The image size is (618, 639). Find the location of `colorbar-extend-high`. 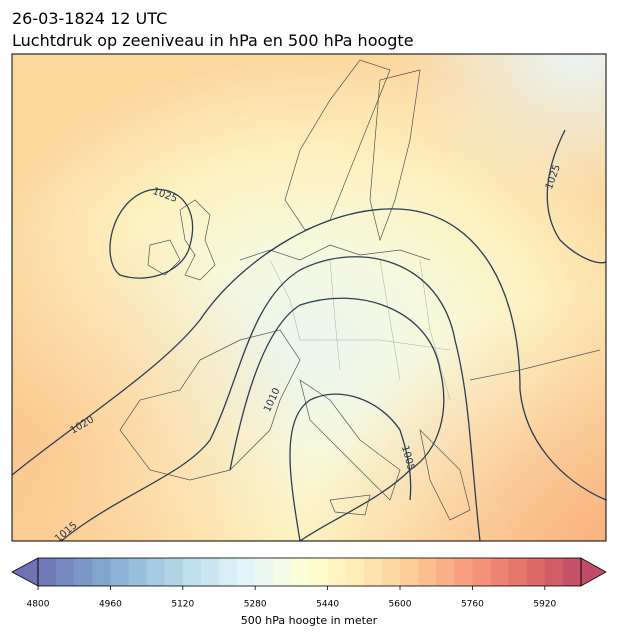

colorbar-extend-high is located at coordinates (593, 572).